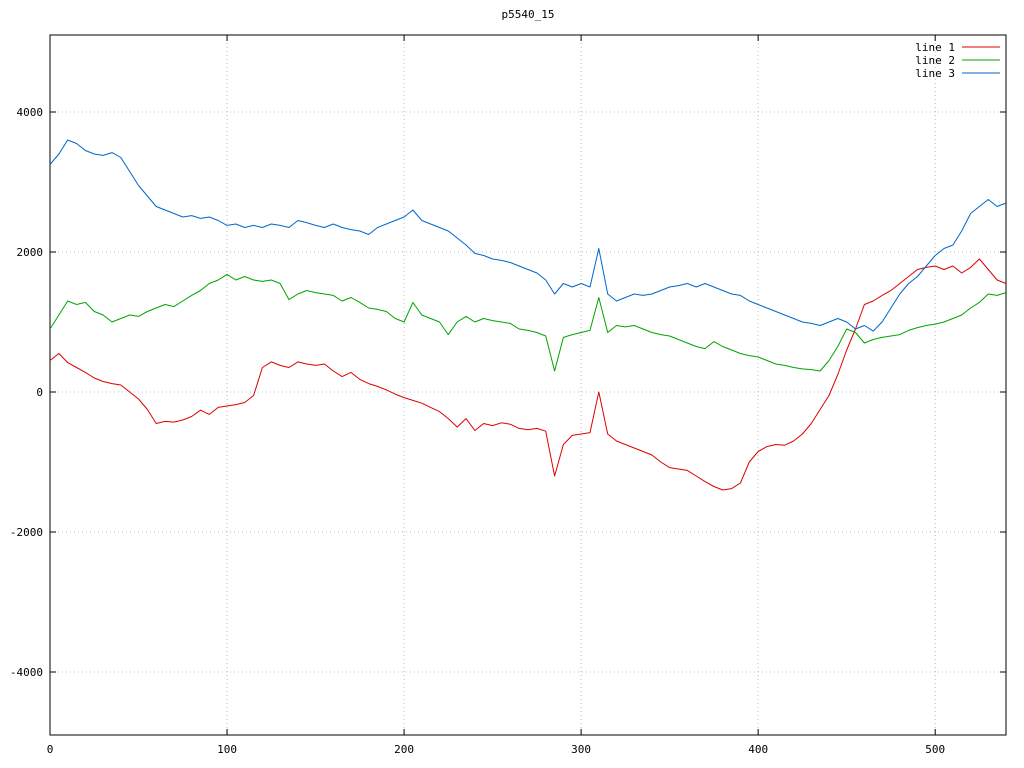  What do you see at coordinates (758, 749) in the screenshot?
I see `x-tick-label: 400` at bounding box center [758, 749].